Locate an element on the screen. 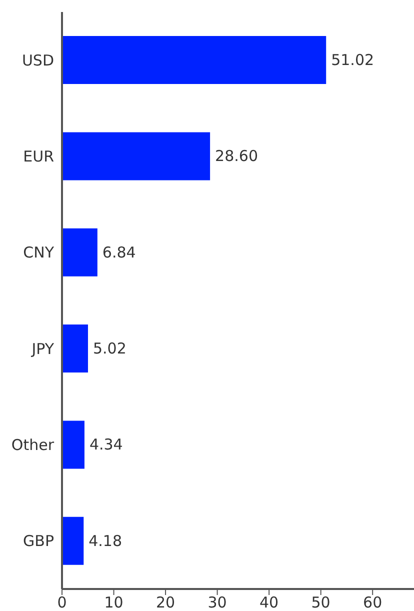 The image size is (414, 611). y-tick-label: USD is located at coordinates (38, 60).